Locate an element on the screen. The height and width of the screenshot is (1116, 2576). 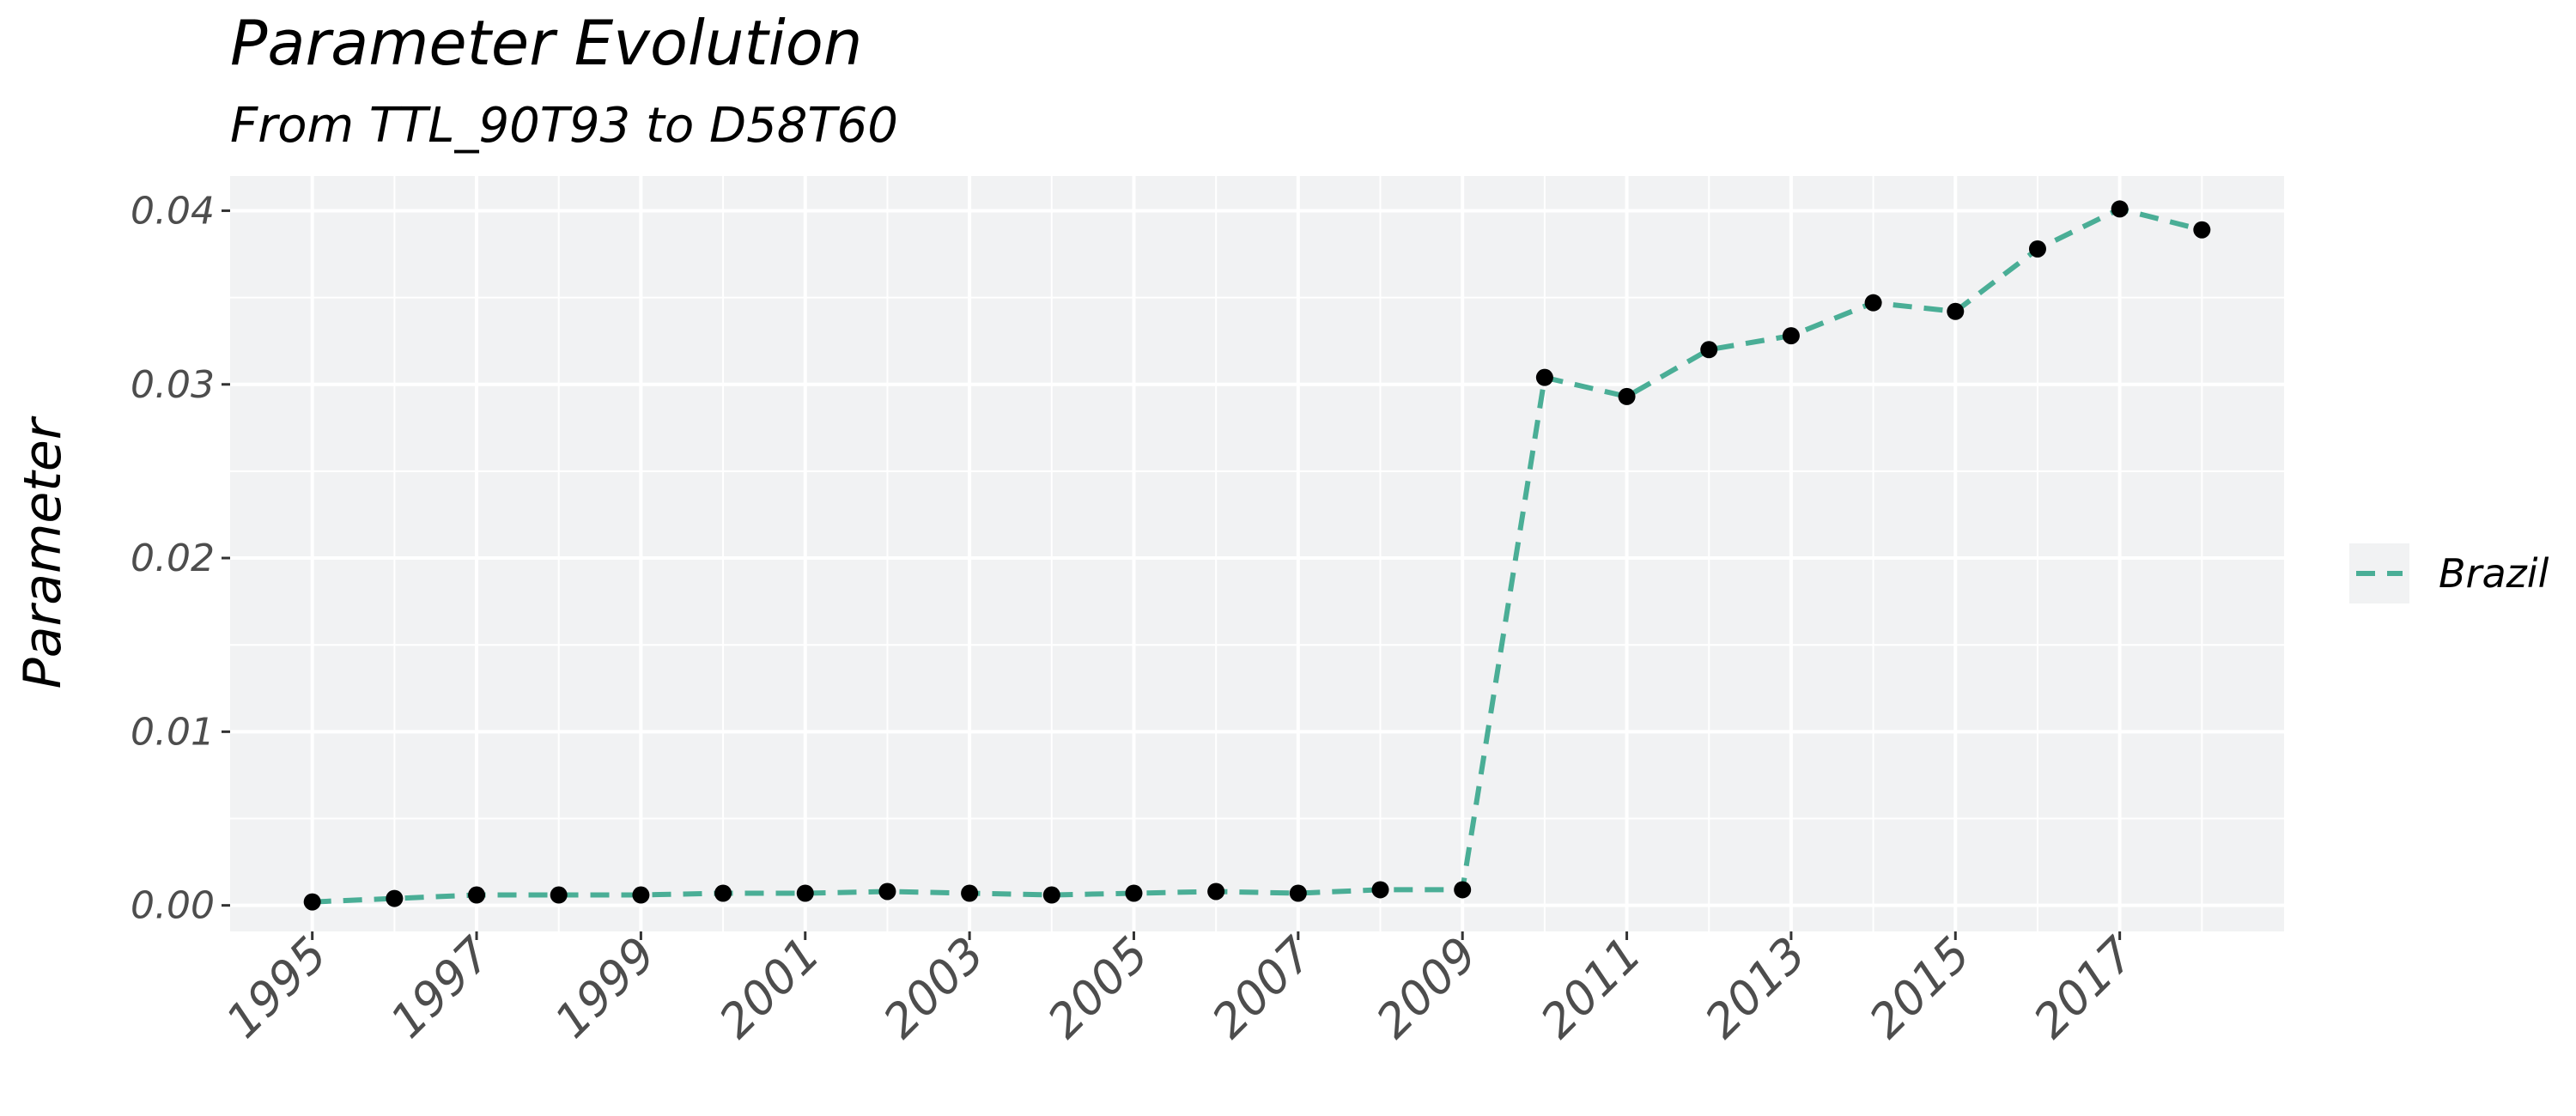
y-tick-label: 0.03 is located at coordinates (173, 385).